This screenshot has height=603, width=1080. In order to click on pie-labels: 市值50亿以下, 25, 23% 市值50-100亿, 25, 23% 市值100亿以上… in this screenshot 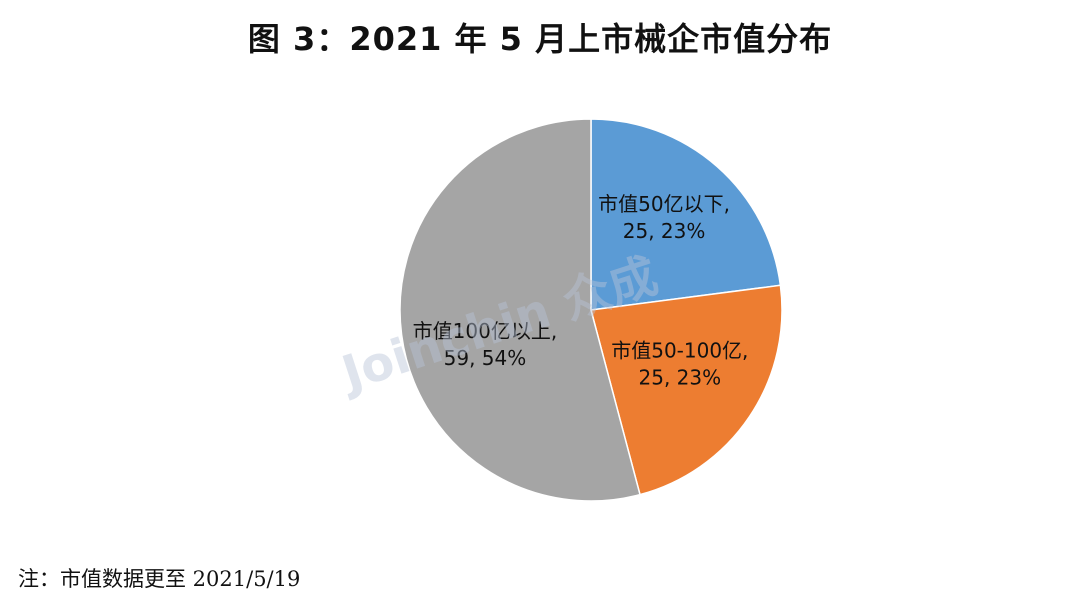, I will do `click(581, 291)`.